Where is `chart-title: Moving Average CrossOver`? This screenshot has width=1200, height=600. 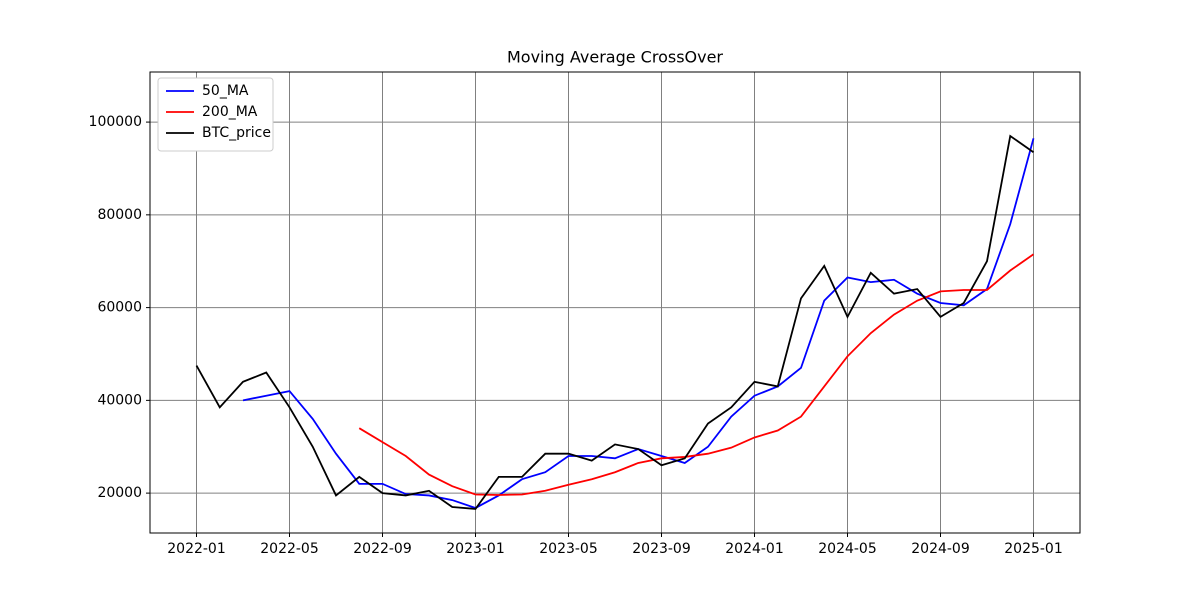 chart-title: Moving Average CrossOver is located at coordinates (615, 57).